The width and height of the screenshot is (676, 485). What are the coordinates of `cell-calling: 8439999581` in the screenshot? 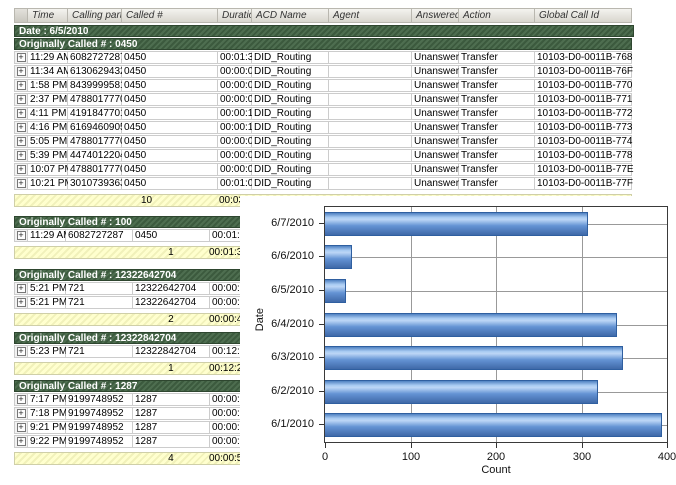 It's located at (97, 85).